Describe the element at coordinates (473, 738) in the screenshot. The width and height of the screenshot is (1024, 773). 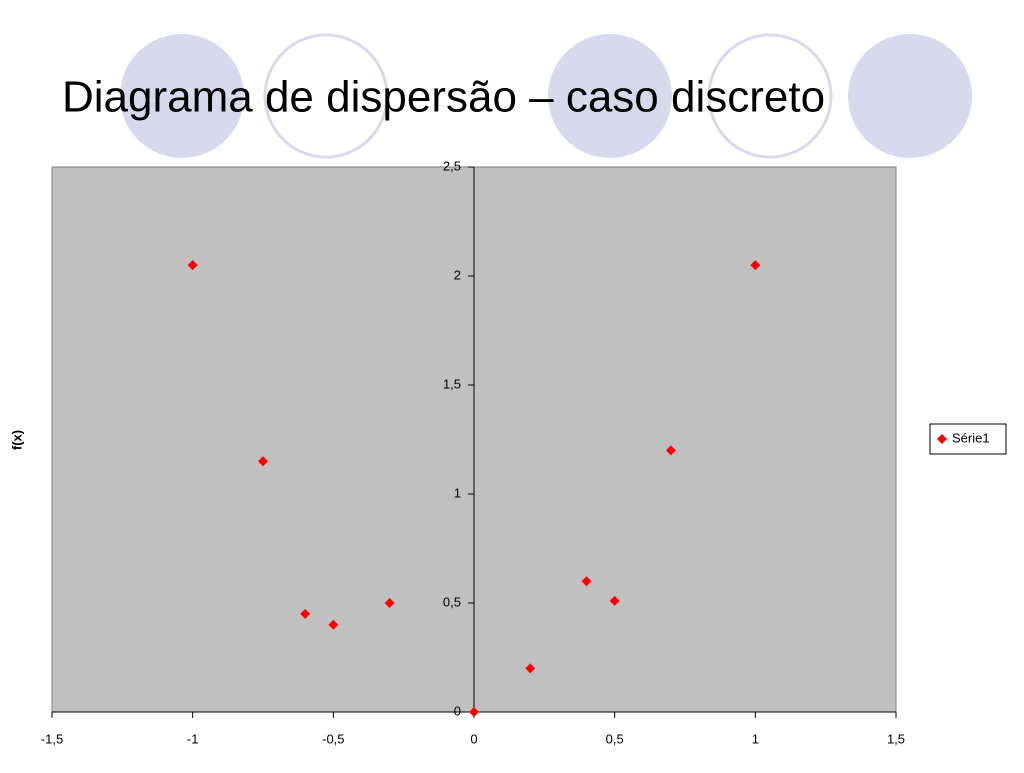
I see `x-tick-label: 0` at that location.